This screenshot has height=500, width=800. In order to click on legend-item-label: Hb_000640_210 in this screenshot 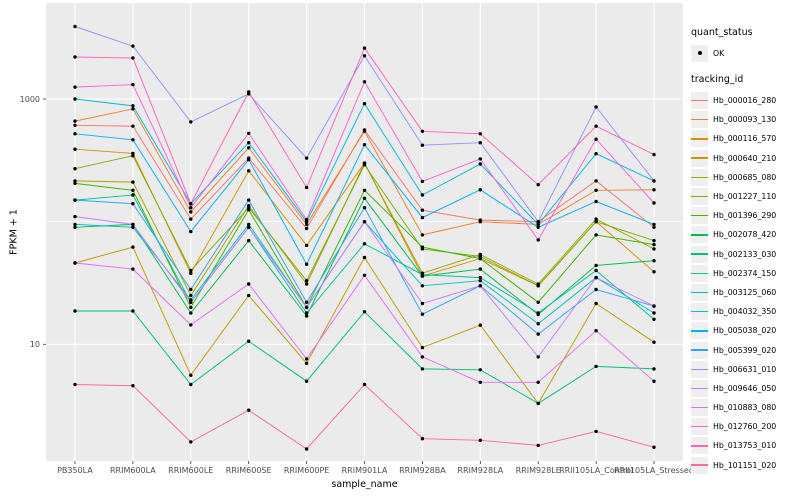, I will do `click(745, 158)`.